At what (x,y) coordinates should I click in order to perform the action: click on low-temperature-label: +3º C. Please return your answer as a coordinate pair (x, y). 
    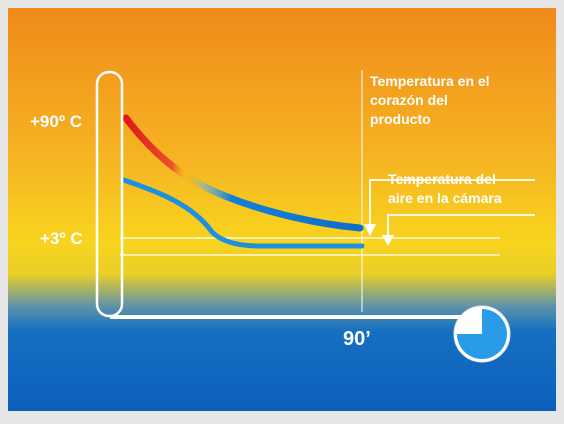
    Looking at the image, I should click on (61, 238).